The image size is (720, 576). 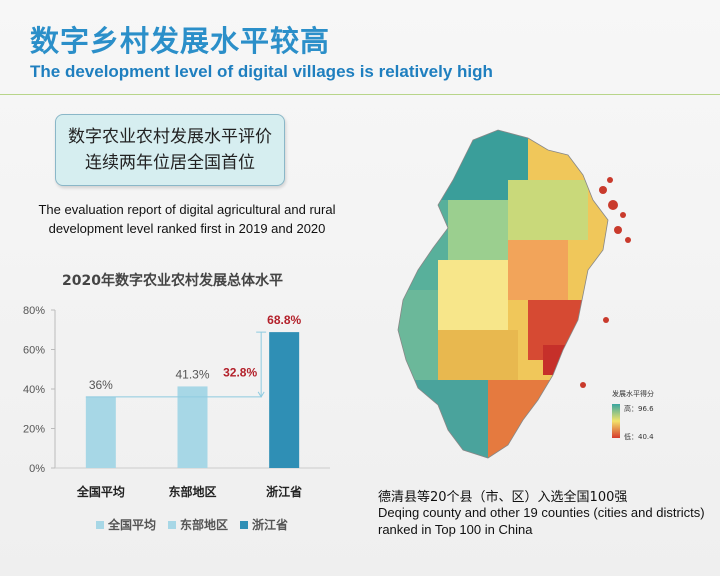 What do you see at coordinates (192, 491) in the screenshot?
I see `category-label: 东部地区` at bounding box center [192, 491].